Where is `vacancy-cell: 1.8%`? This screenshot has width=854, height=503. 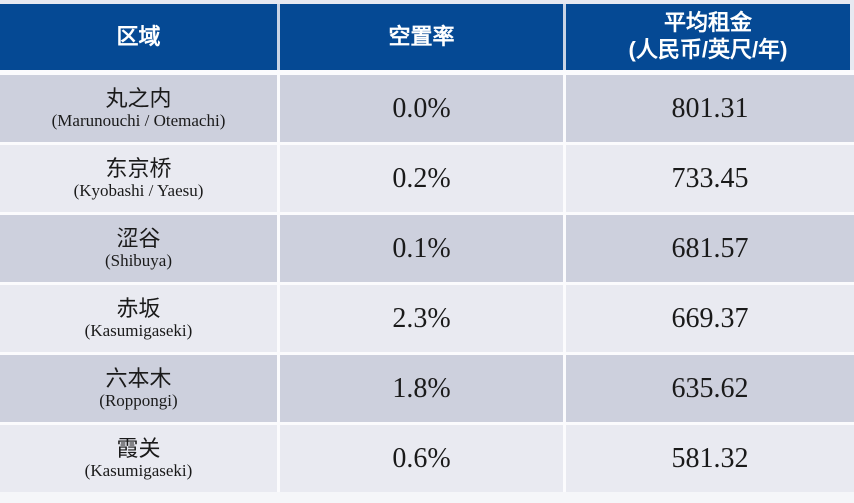 vacancy-cell: 1.8% is located at coordinates (421, 388).